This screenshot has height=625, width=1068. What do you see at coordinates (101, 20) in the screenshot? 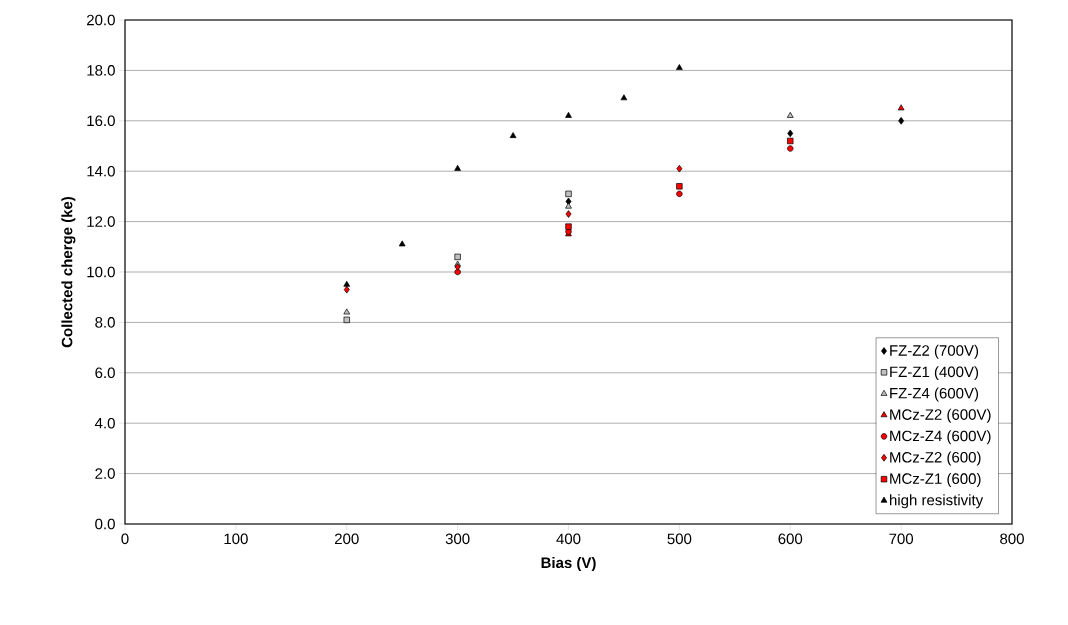
I see `y-tick-label: 20.0` at bounding box center [101, 20].